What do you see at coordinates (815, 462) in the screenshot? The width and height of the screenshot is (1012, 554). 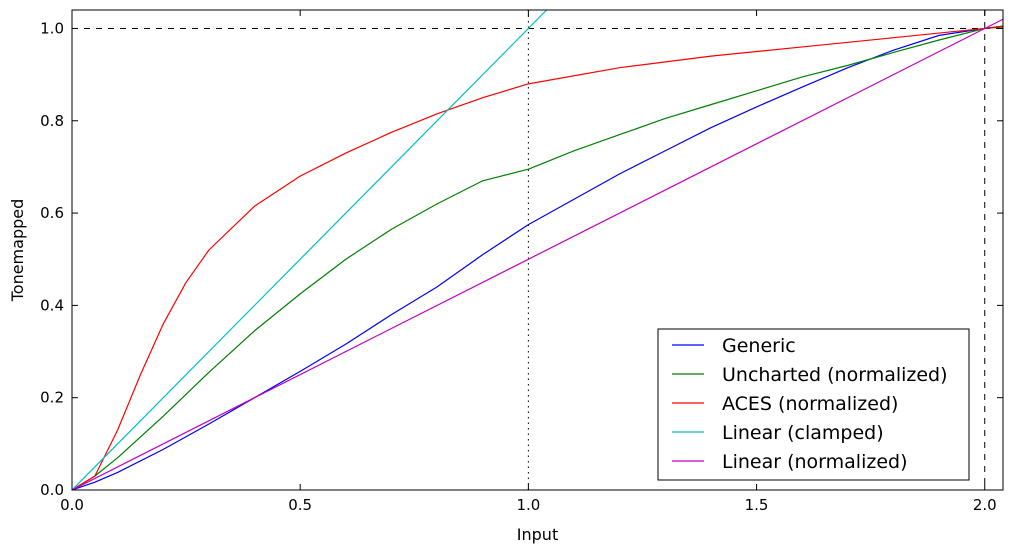 I see `legend-label: Linear (normalized)` at bounding box center [815, 462].